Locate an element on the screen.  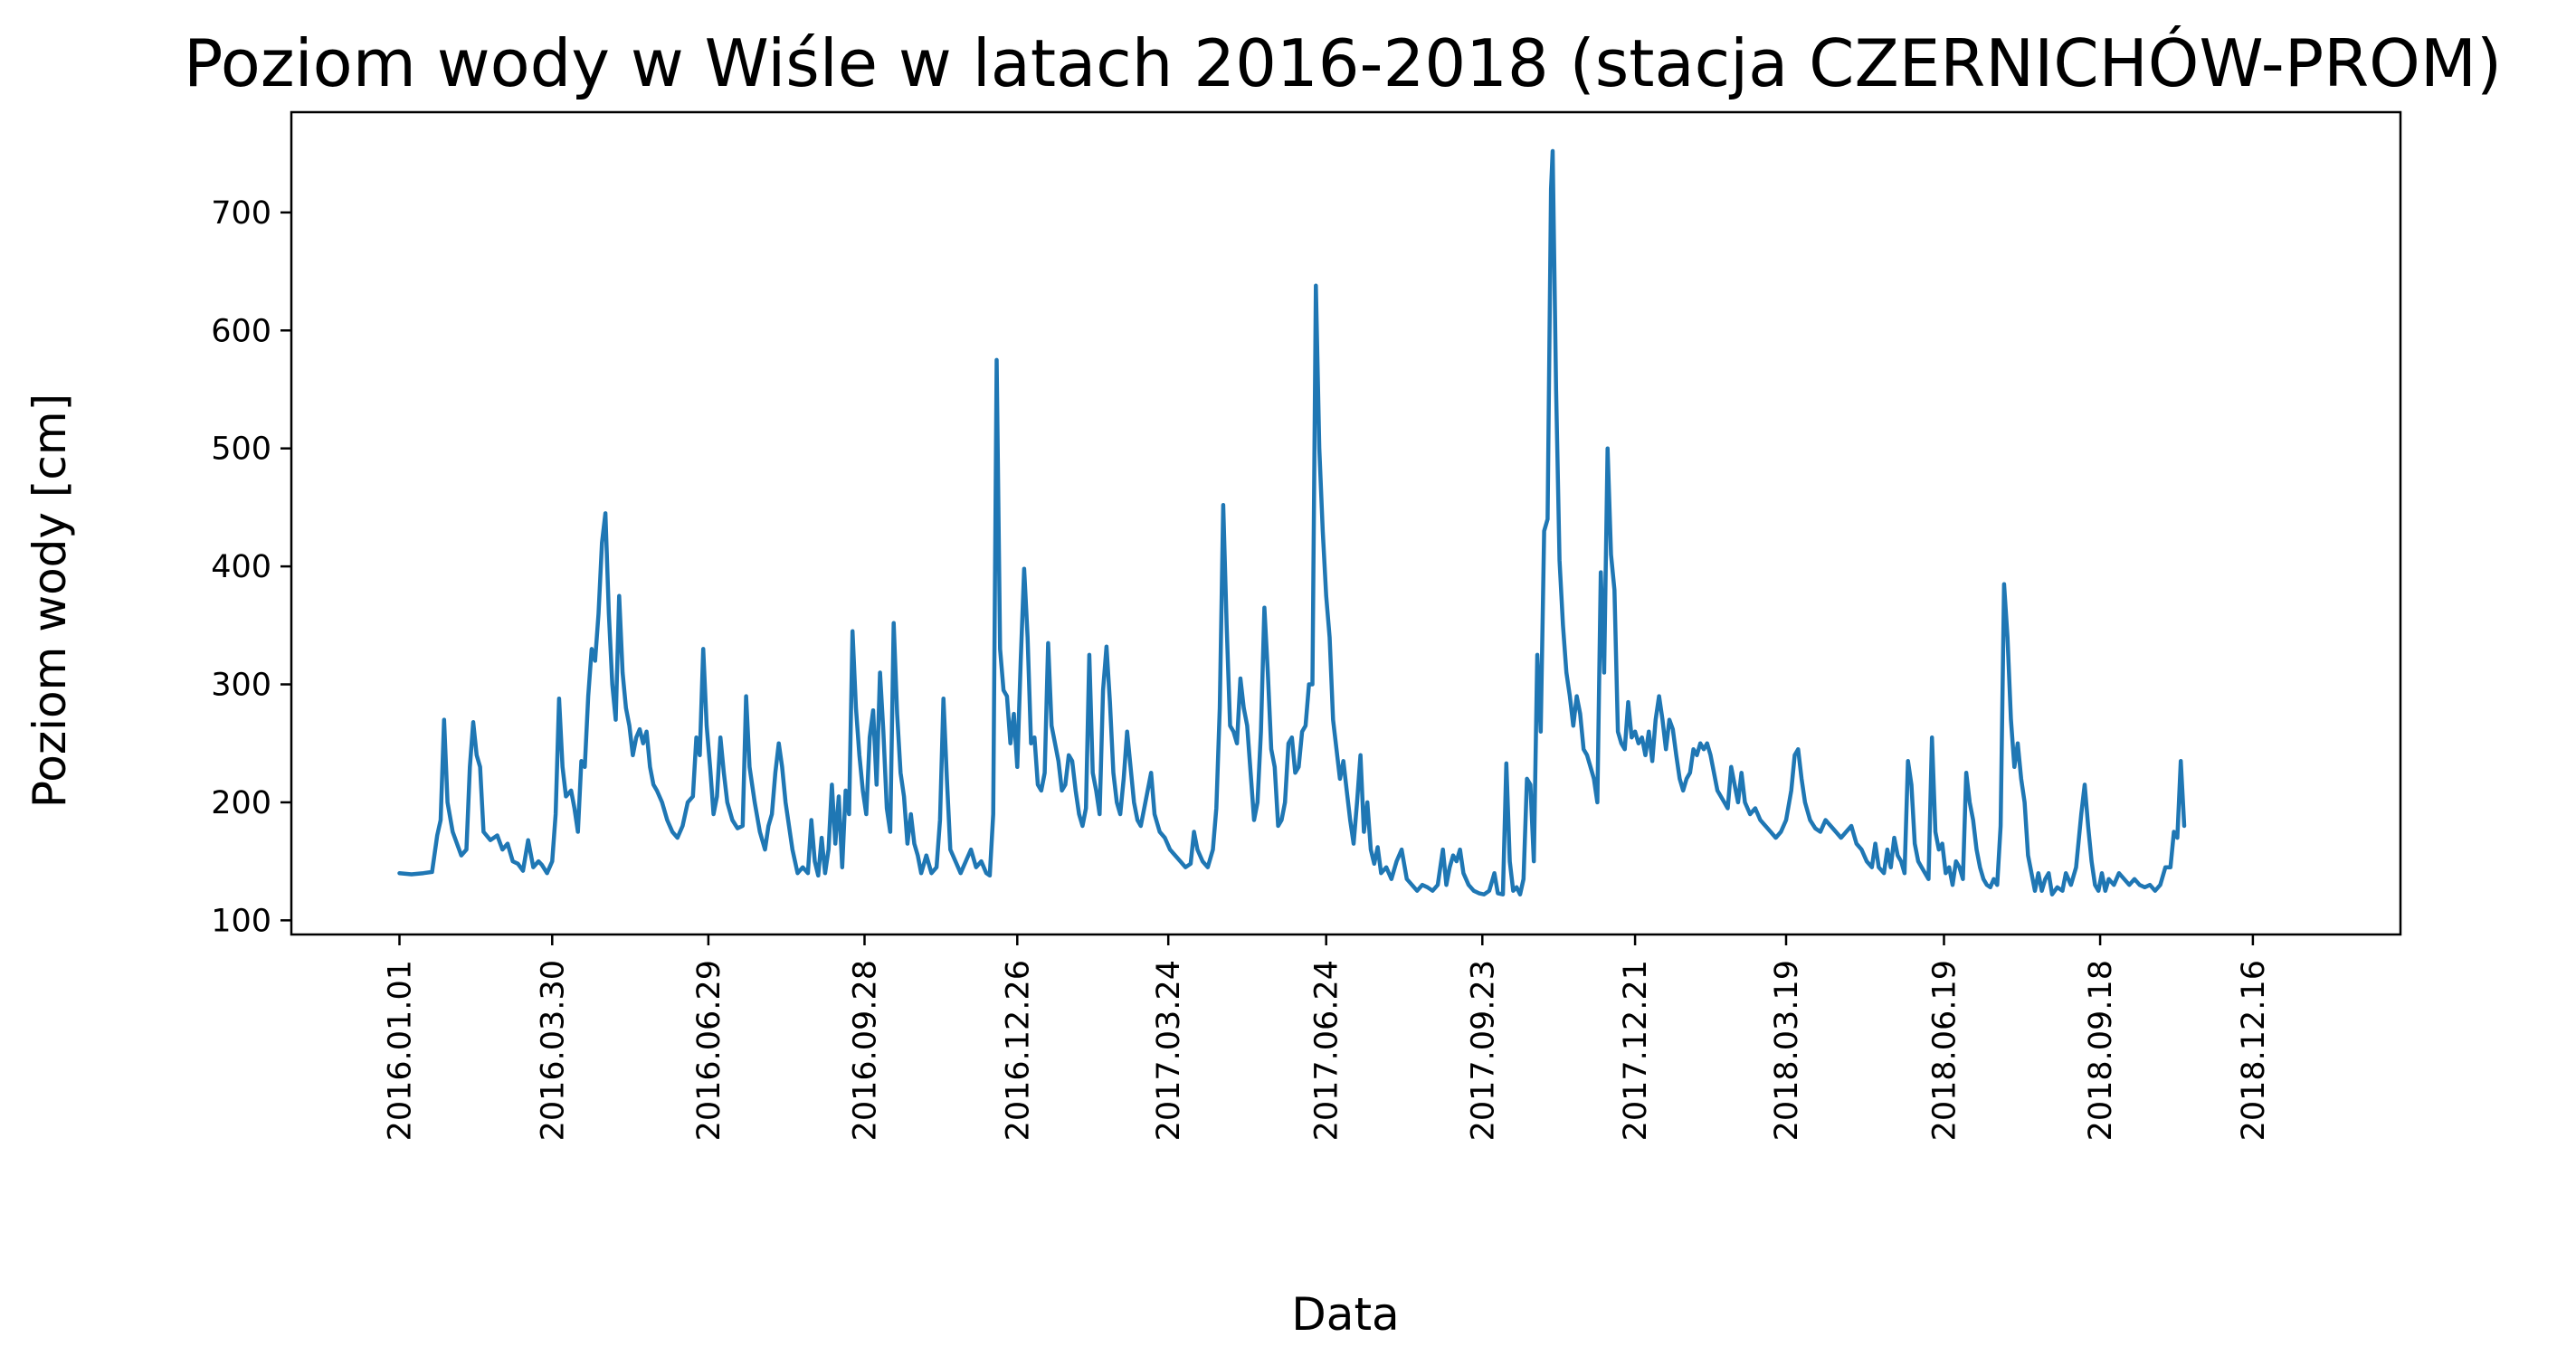
x-tick-label: 2016.09.28 is located at coordinates (865, 1050).